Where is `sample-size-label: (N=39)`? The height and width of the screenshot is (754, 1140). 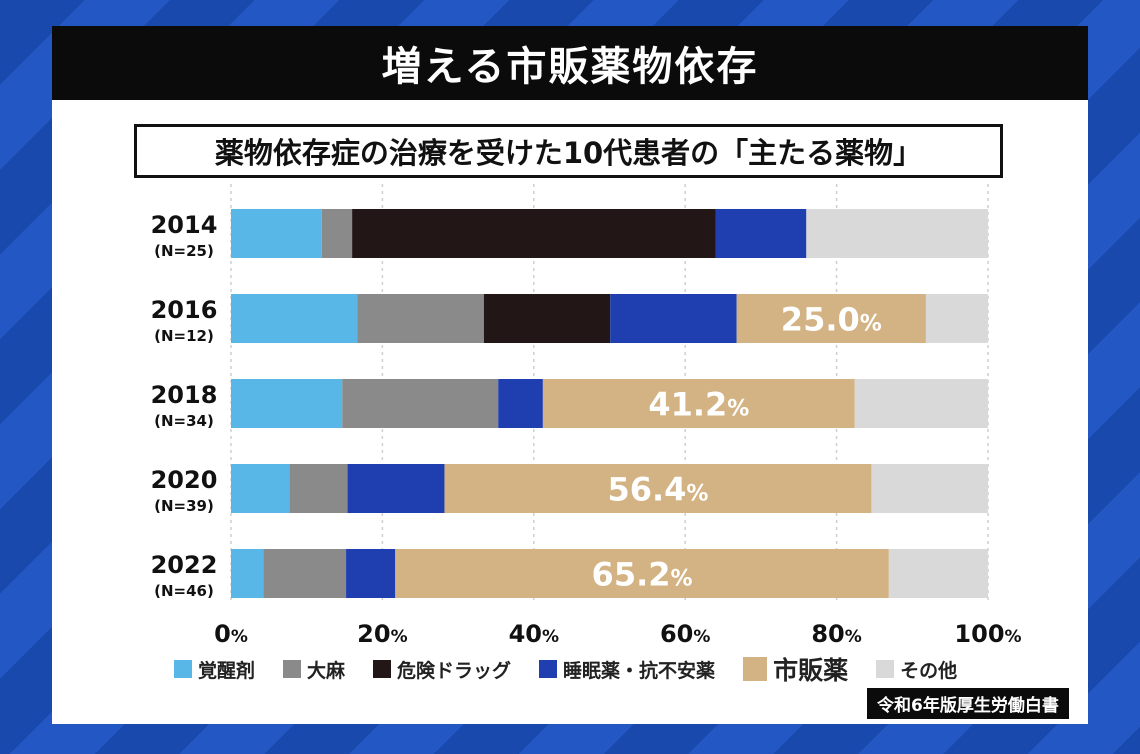 sample-size-label: (N=39) is located at coordinates (184, 506).